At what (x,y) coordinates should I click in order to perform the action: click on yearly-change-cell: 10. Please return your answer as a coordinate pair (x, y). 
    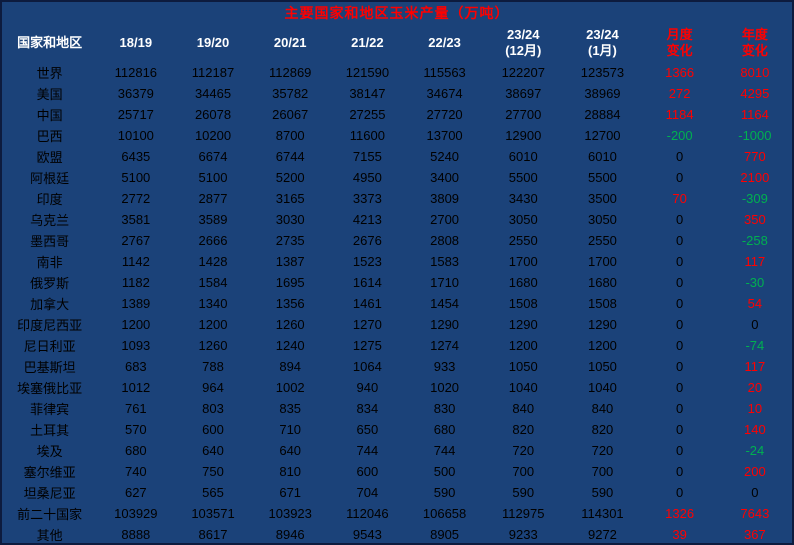
    Looking at the image, I should click on (755, 408).